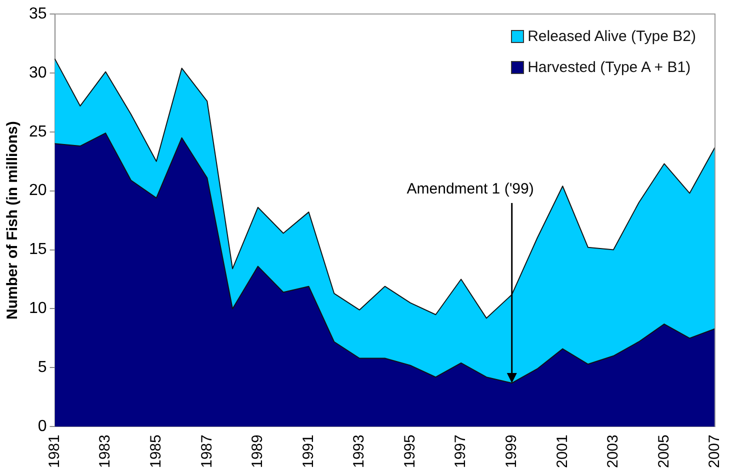 The height and width of the screenshot is (471, 736). What do you see at coordinates (156, 451) in the screenshot?
I see `x-tick-label: 1985` at bounding box center [156, 451].